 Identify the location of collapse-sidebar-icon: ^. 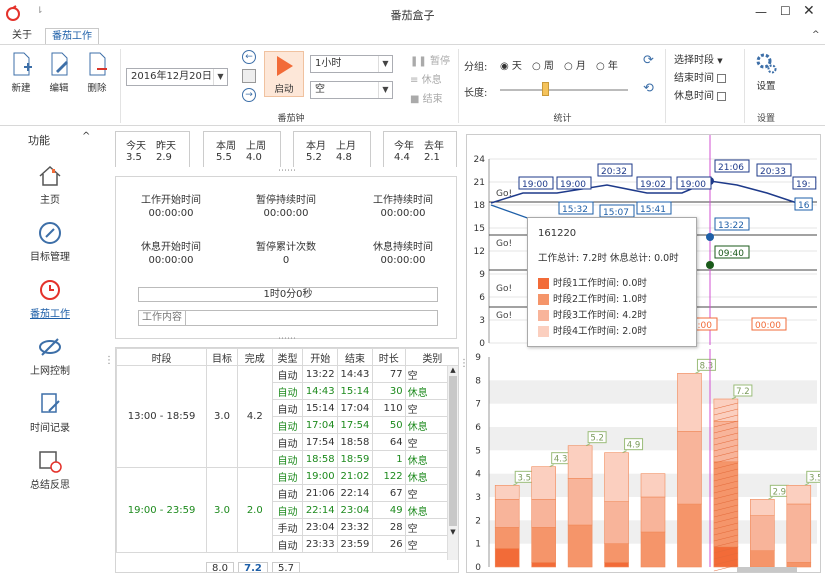
(86, 136).